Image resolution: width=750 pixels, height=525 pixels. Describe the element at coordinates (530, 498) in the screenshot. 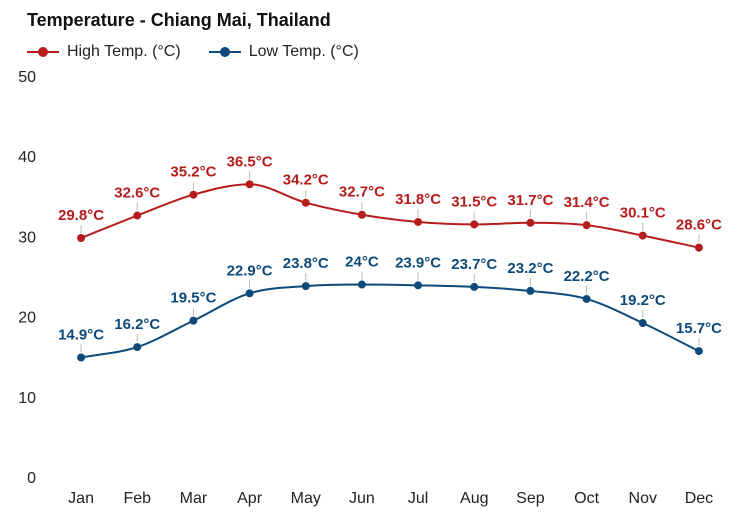

I see `x-tick-label: Sep` at that location.